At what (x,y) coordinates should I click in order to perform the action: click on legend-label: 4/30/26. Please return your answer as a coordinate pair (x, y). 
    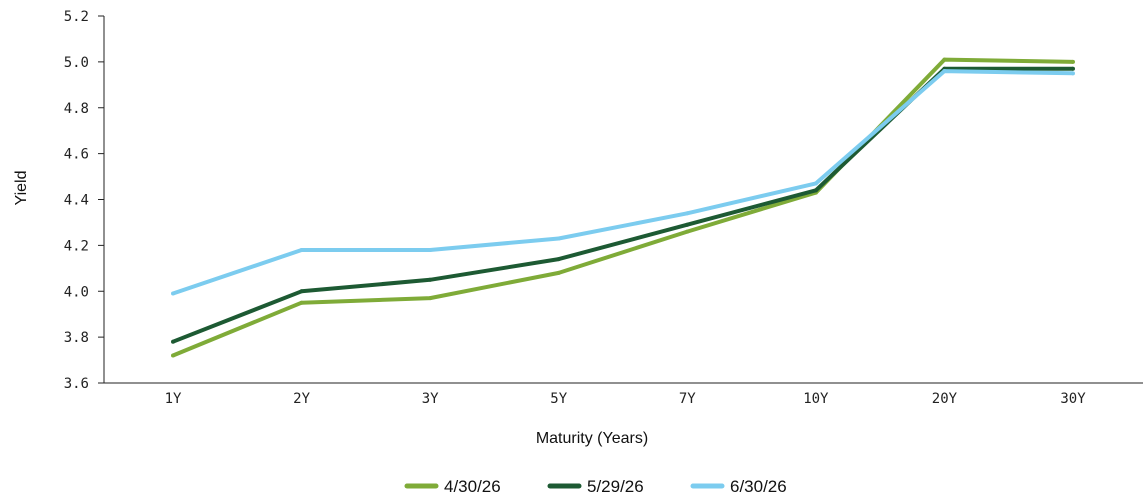
    Looking at the image, I should click on (472, 486).